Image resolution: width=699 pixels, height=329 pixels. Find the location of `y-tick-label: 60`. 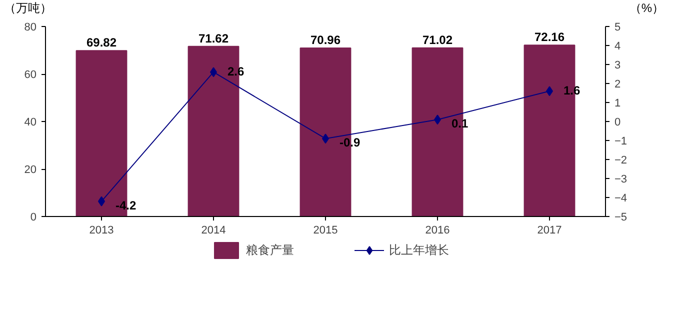

y-tick-label: 60 is located at coordinates (30, 75).